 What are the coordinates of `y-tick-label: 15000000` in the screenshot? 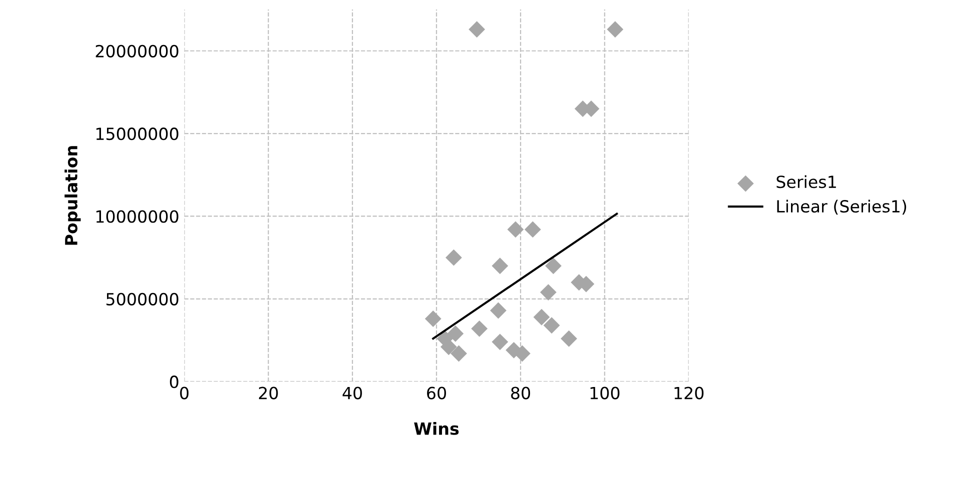 It's located at (137, 134).